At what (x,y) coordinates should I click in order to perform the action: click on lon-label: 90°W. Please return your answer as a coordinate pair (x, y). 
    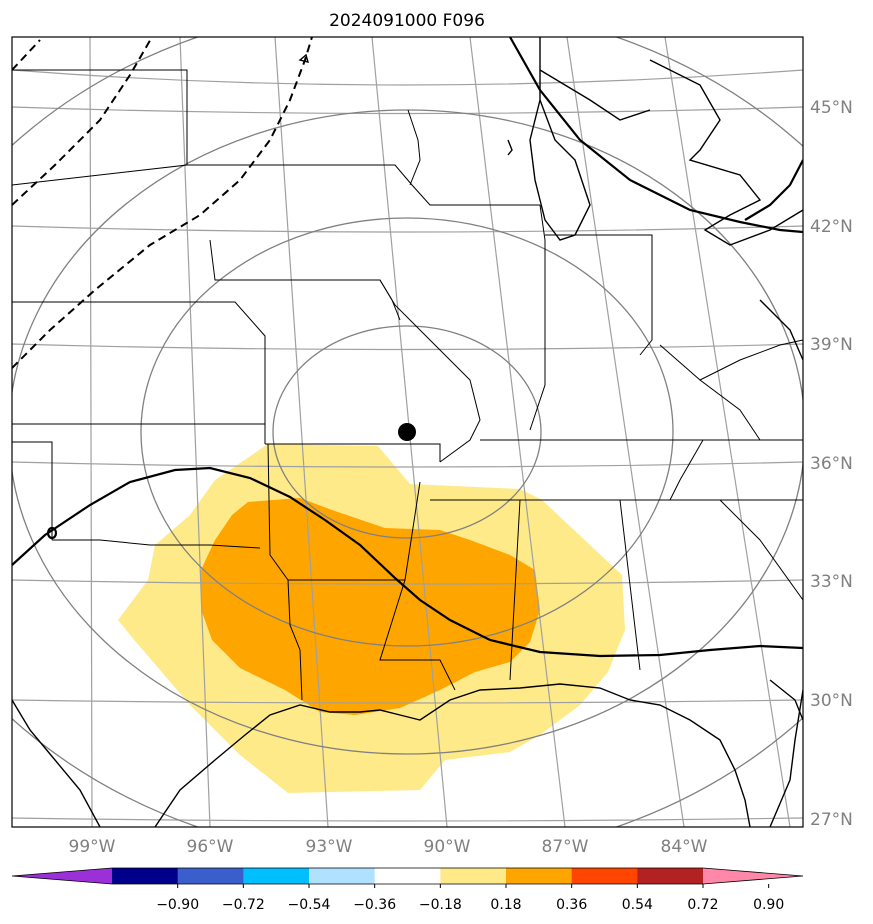
    Looking at the image, I should click on (447, 847).